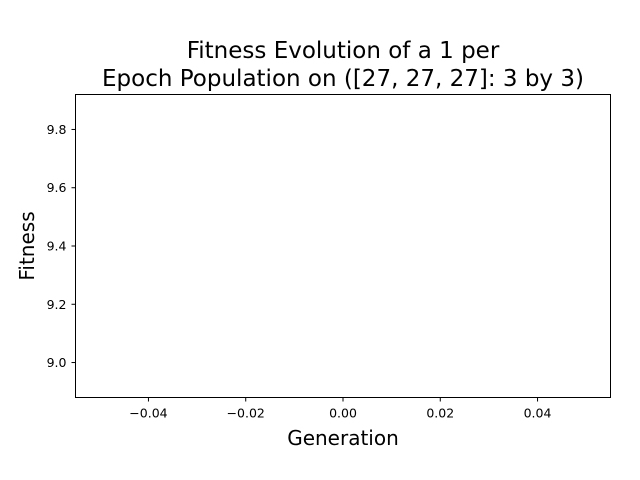 Image resolution: width=640 pixels, height=480 pixels. I want to click on y-axis-label: Fitness, so click(27, 245).